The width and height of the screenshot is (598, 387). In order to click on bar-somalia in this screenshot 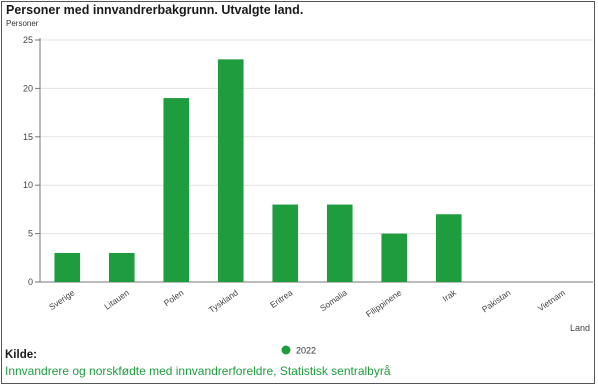, I will do `click(339, 243)`.